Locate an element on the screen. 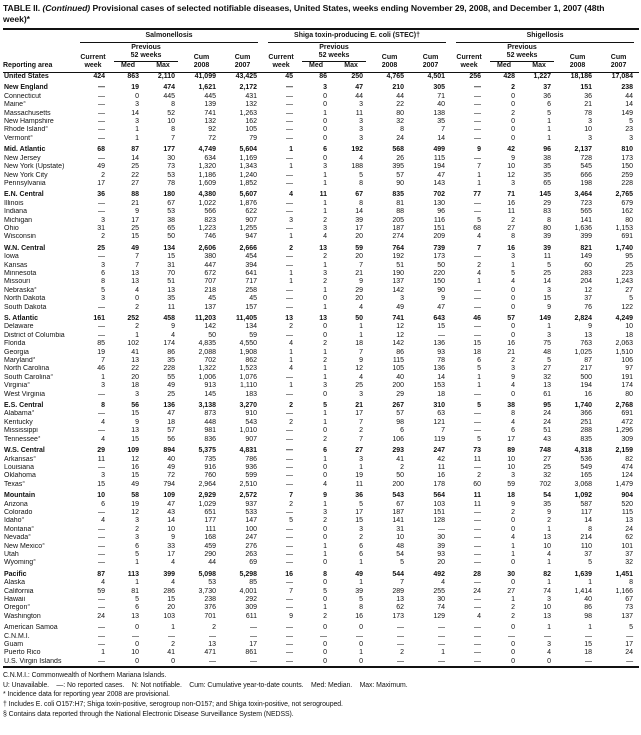 This screenshot has width=641, height=735. cell-value: 6 is located at coordinates (325, 150).